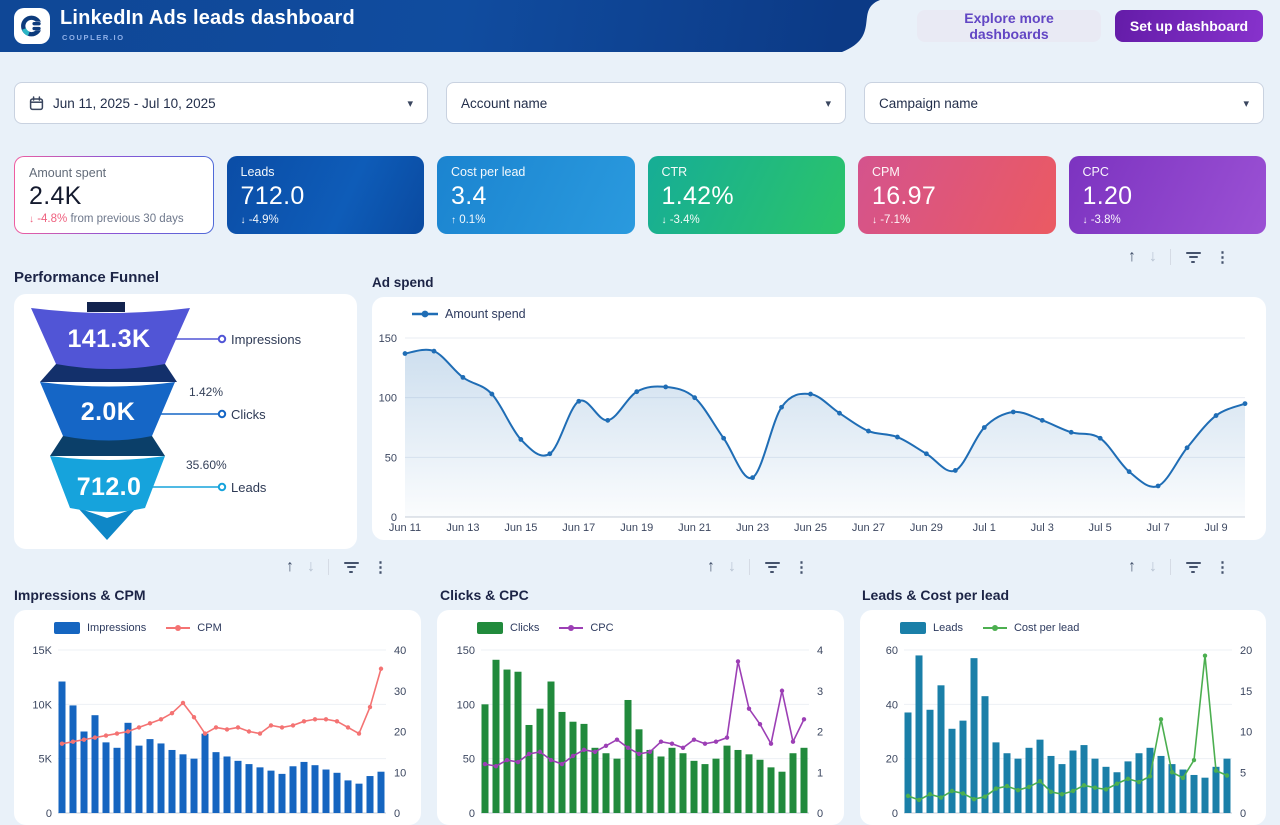 The width and height of the screenshot is (1280, 825). Describe the element at coordinates (397, 814) in the screenshot. I see `right-axis-tick: 0` at that location.